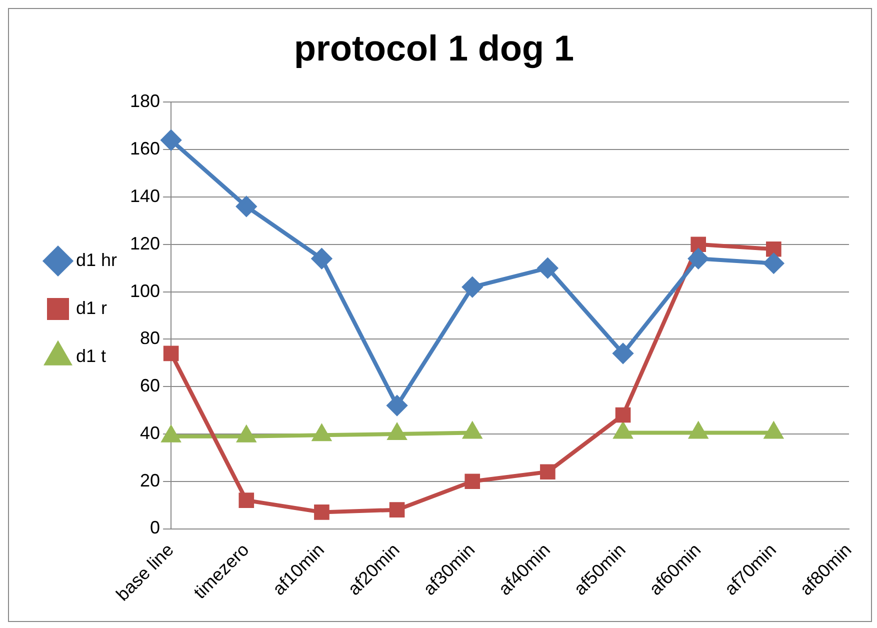  What do you see at coordinates (145, 101) in the screenshot?
I see `y-tick-label: 180` at bounding box center [145, 101].